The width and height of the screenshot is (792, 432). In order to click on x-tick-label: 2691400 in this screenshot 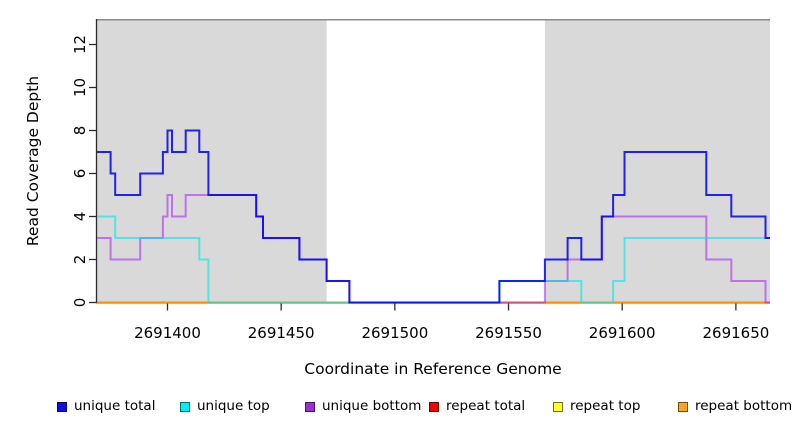, I will do `click(167, 333)`.